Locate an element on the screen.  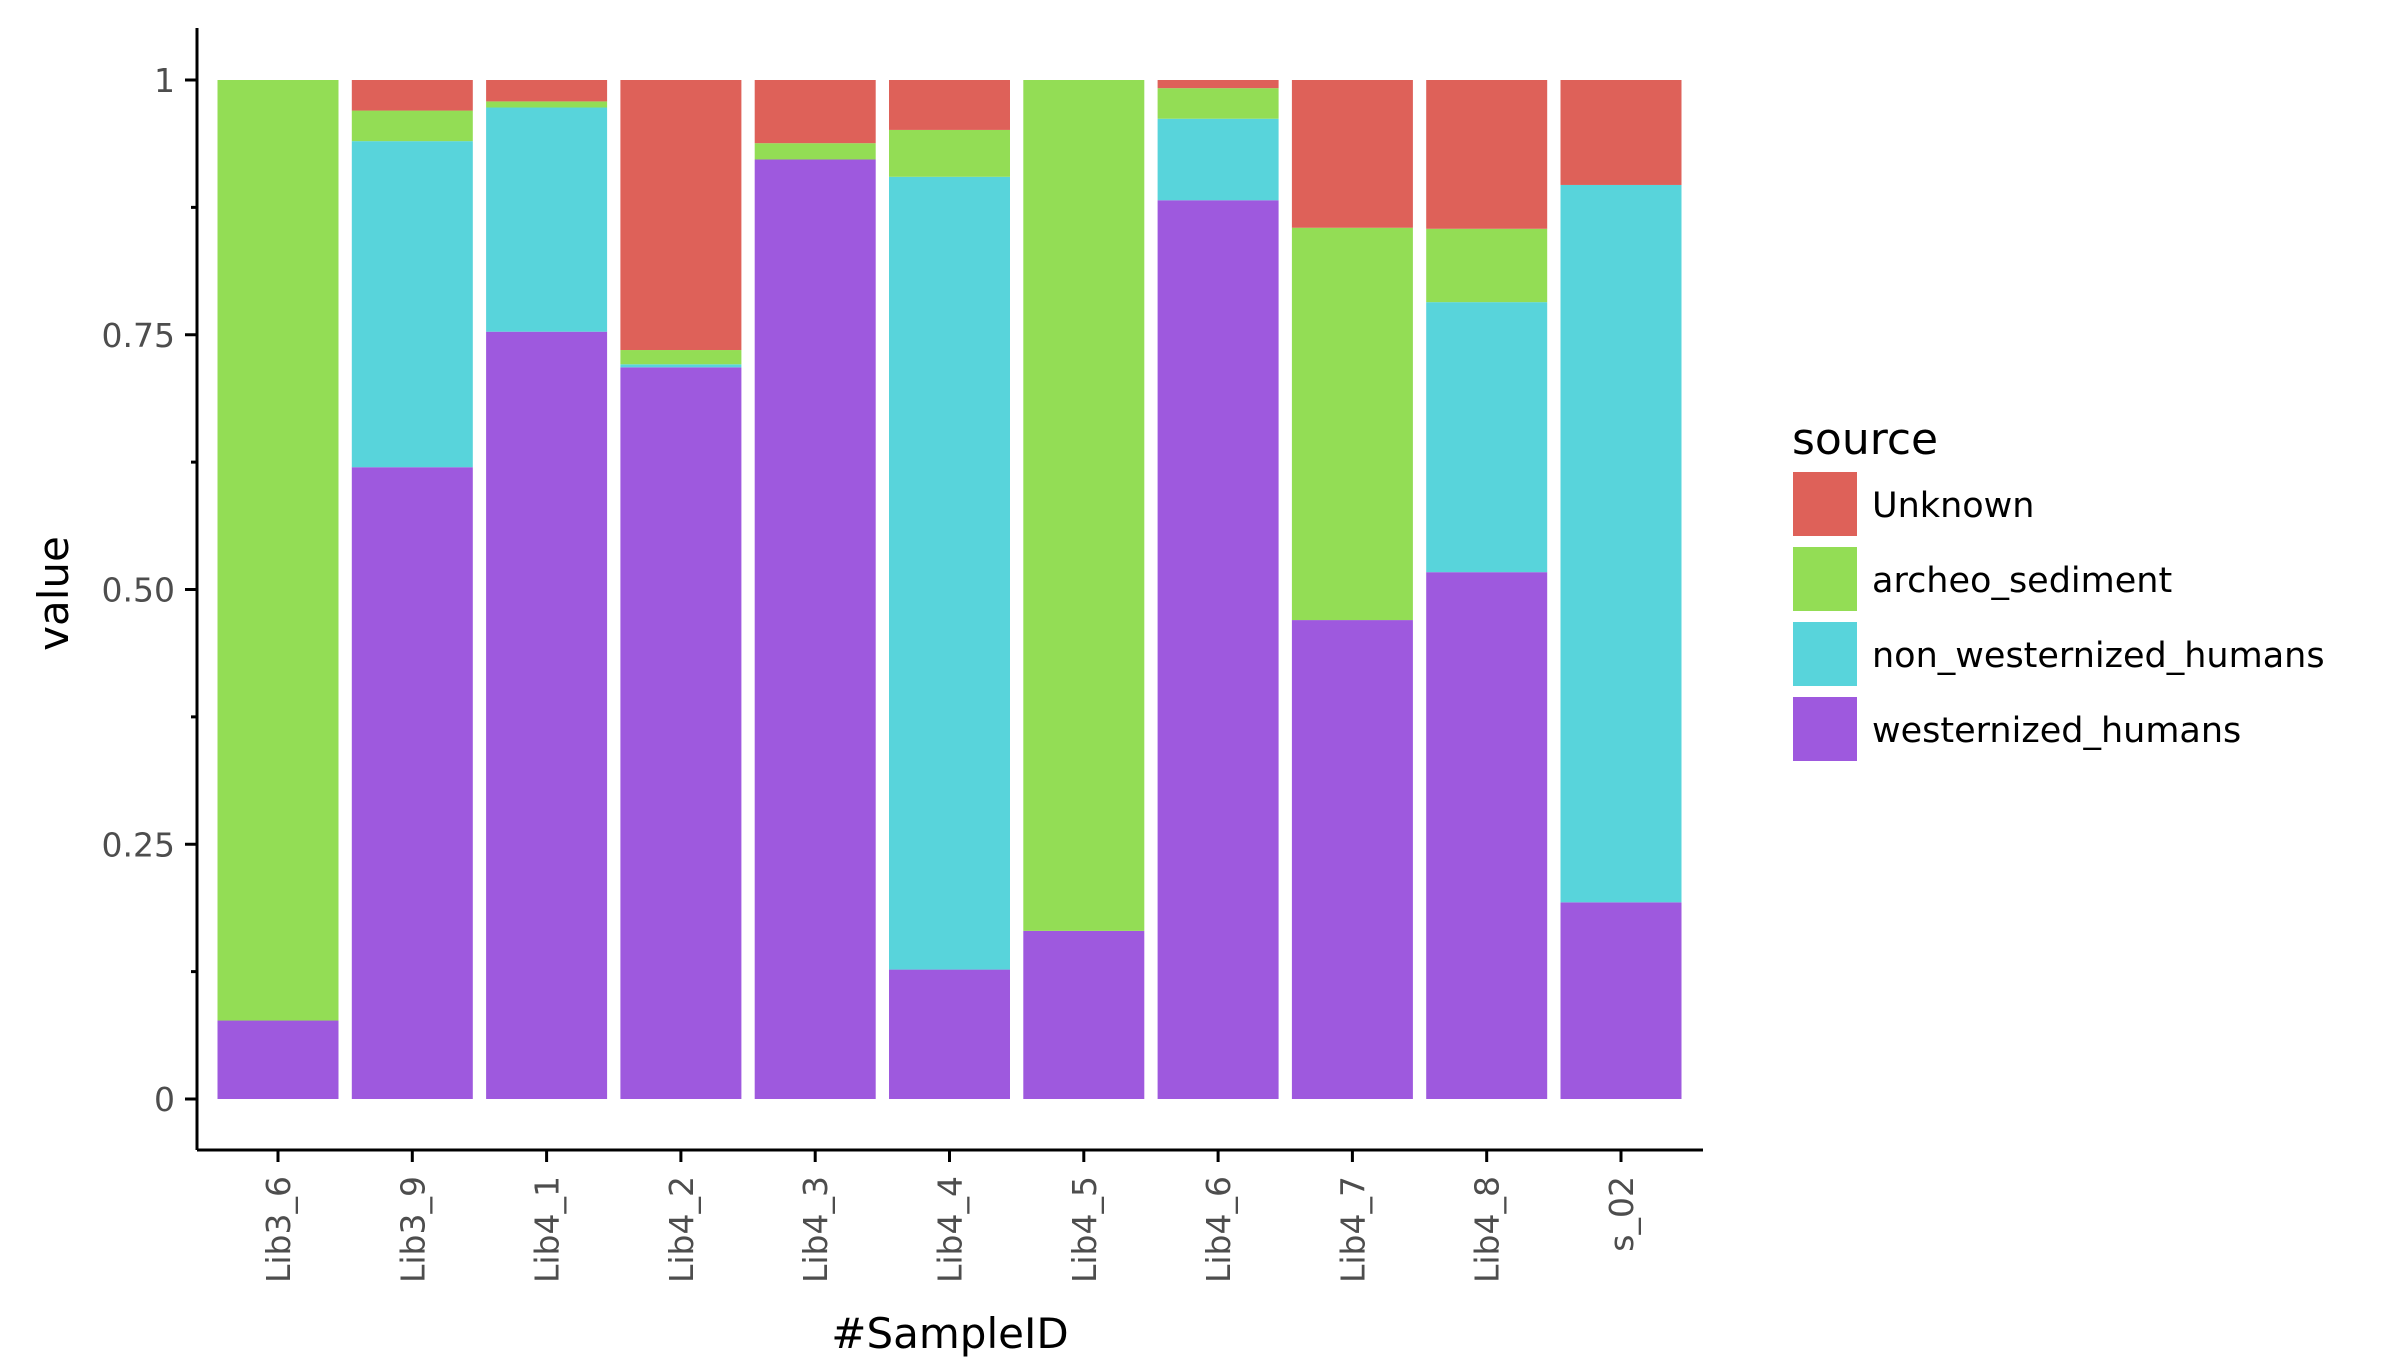
bar-s_02-Unknown is located at coordinates (1621, 132).